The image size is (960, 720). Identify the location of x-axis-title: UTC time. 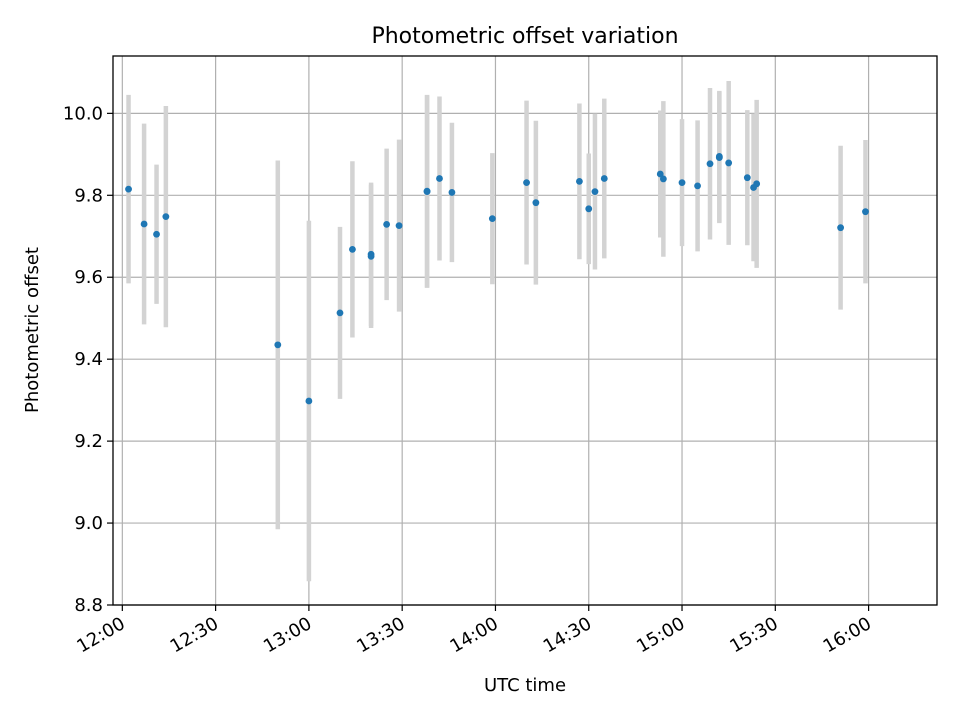
(525, 685).